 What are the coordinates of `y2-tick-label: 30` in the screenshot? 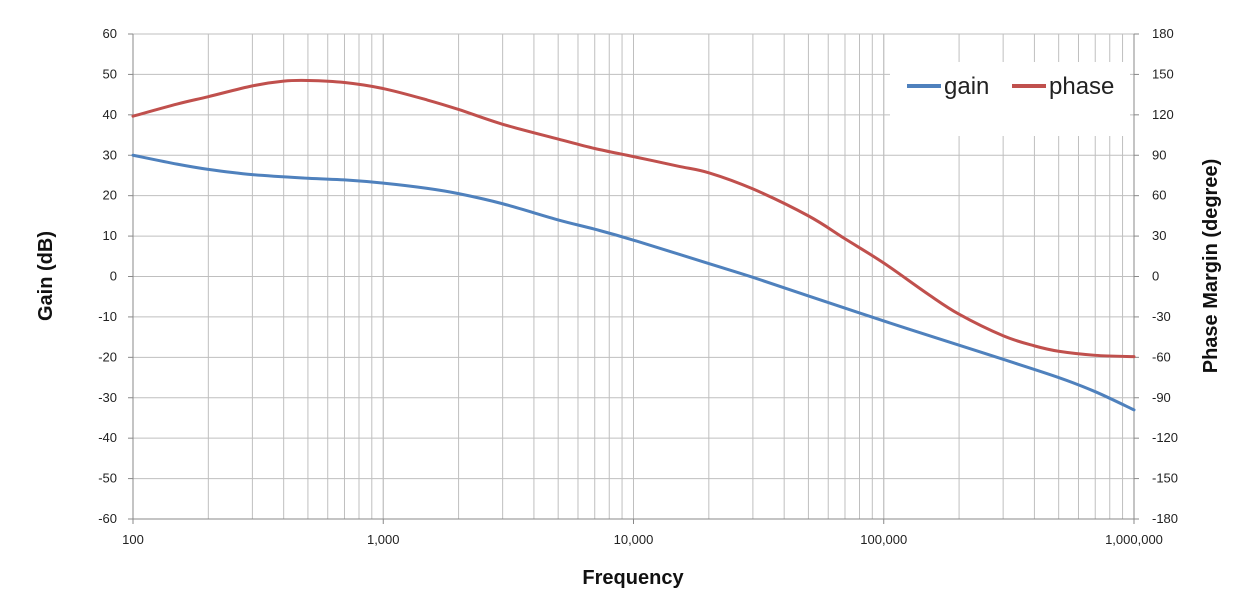 It's located at (1159, 235).